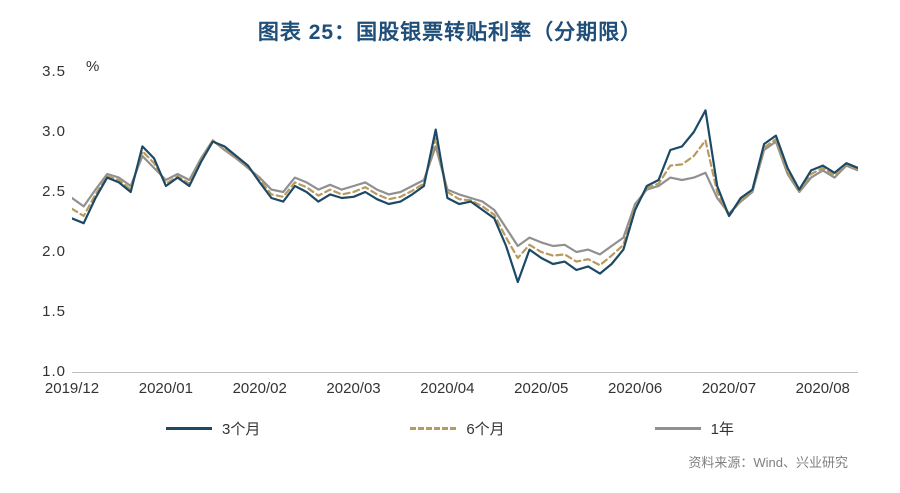 This screenshot has width=900, height=493. Describe the element at coordinates (677, 428) in the screenshot. I see `legend-marker-1y-line` at that location.